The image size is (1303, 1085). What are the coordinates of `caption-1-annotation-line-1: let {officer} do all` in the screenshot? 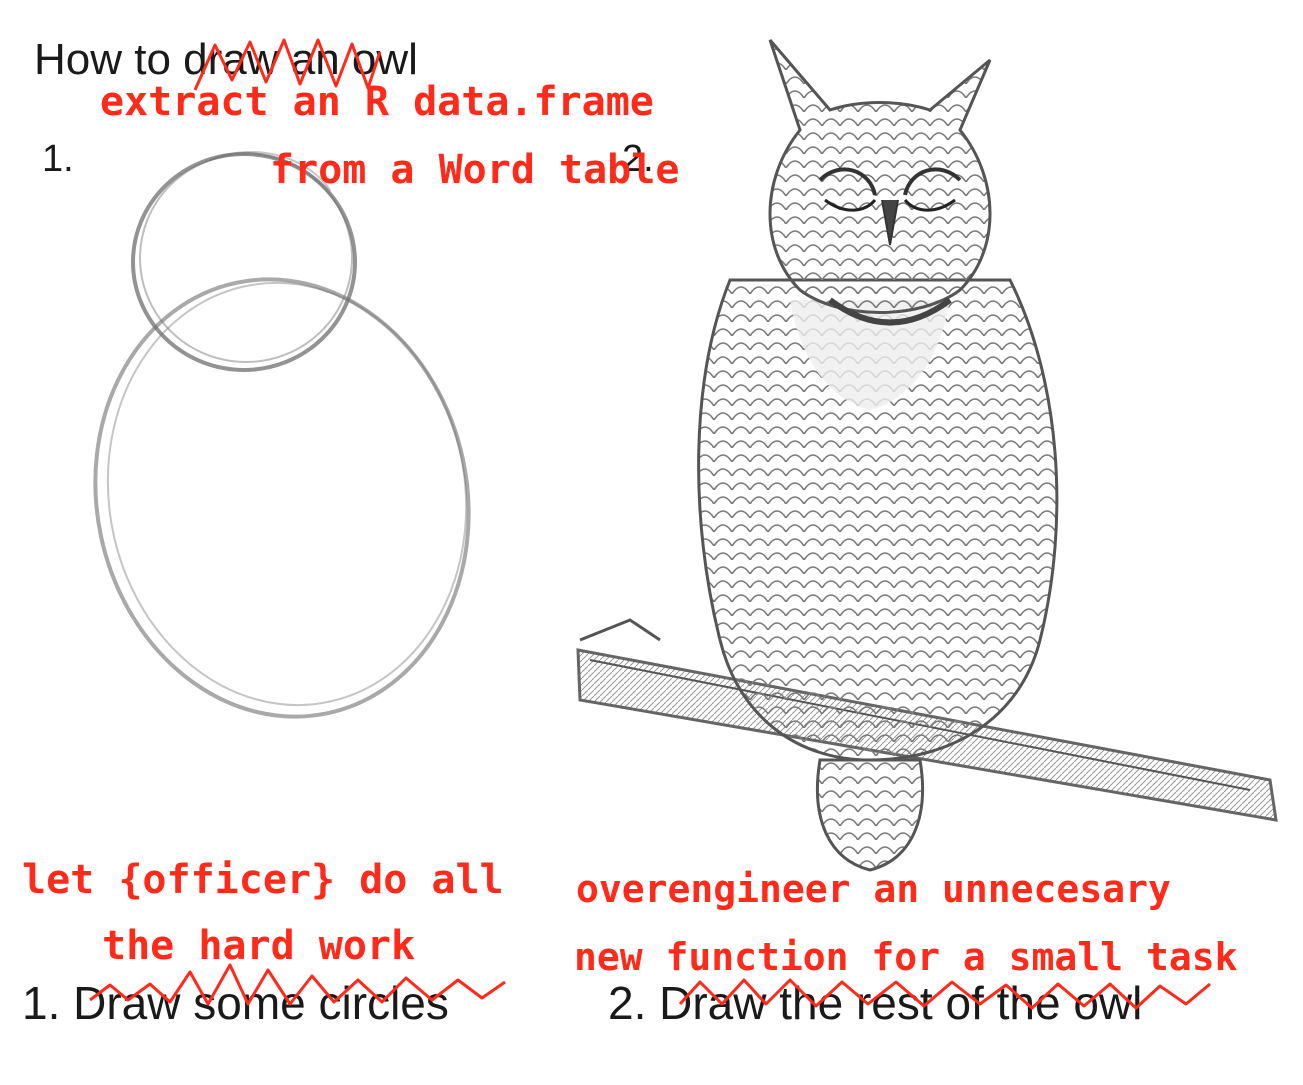 It's located at (263, 880).